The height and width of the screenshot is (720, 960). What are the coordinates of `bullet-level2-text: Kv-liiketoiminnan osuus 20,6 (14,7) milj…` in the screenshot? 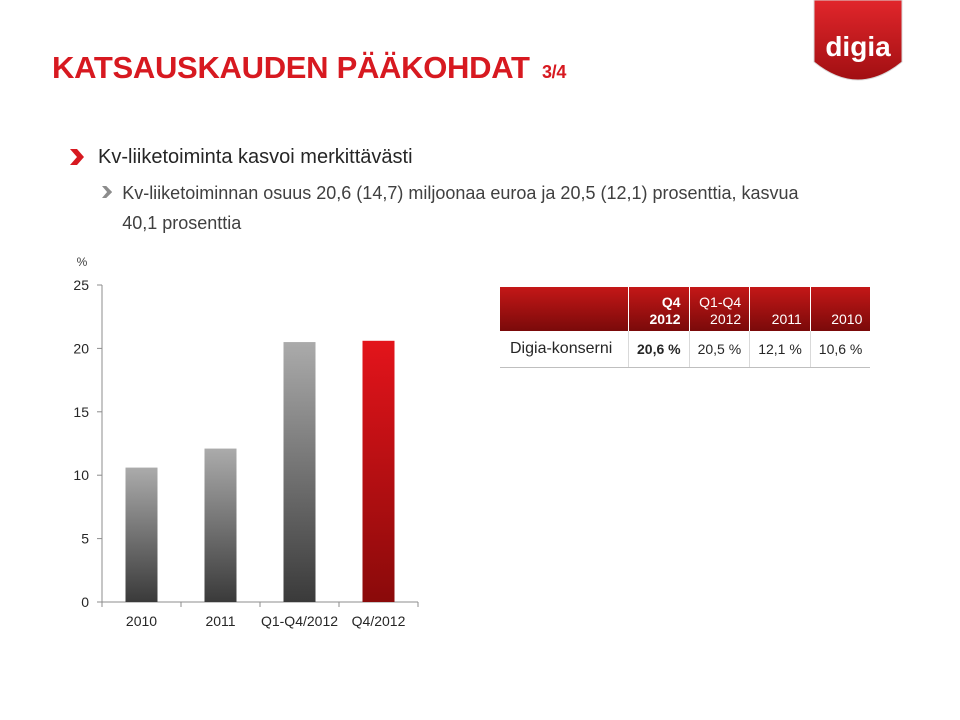 It's located at (460, 208).